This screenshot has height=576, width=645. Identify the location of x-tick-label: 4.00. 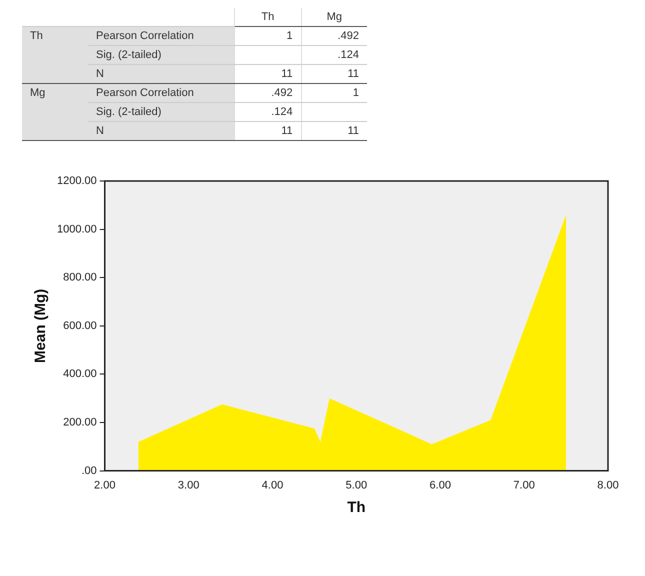
(273, 485).